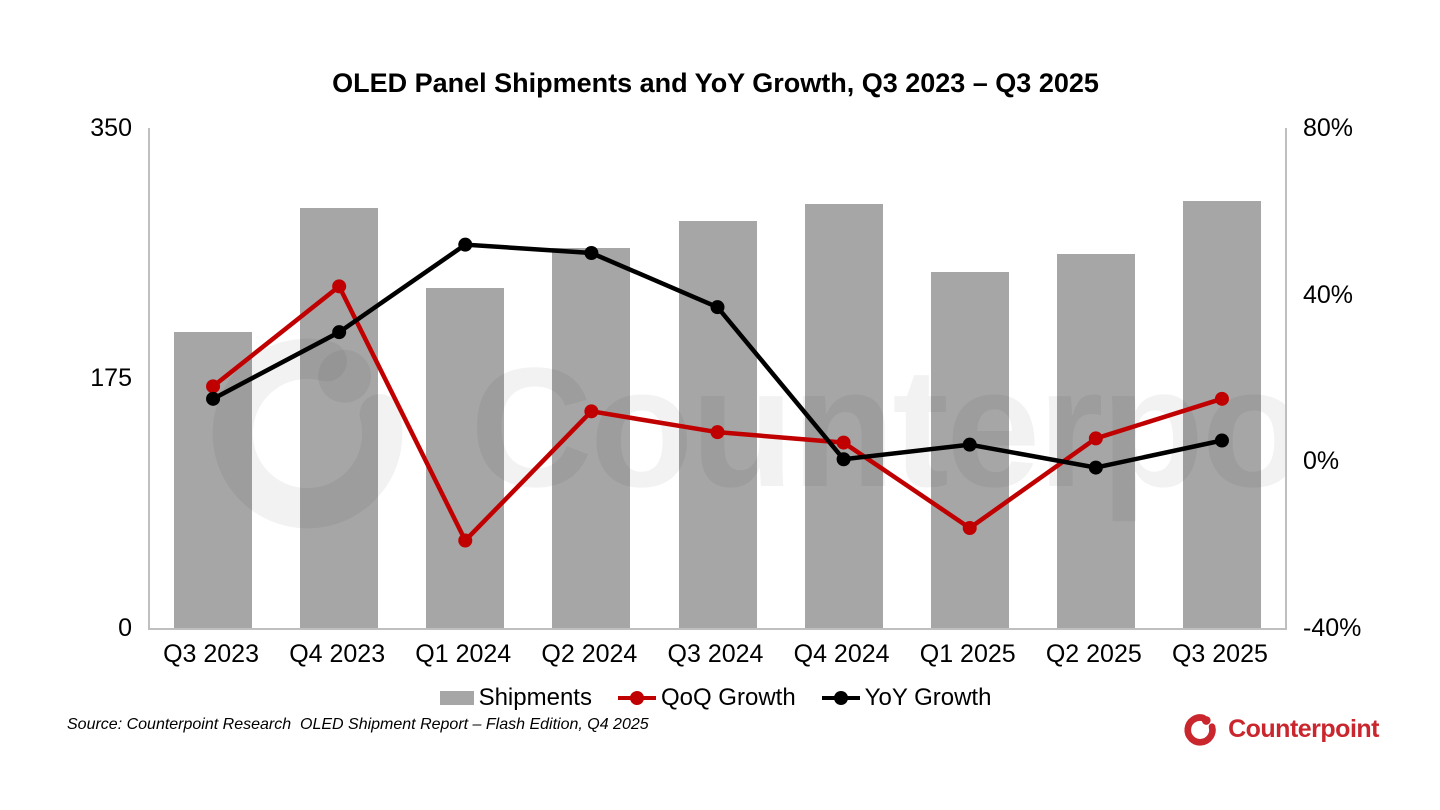 The width and height of the screenshot is (1440, 810). Describe the element at coordinates (1328, 294) in the screenshot. I see `y-axis-tick-right: 40%` at that location.